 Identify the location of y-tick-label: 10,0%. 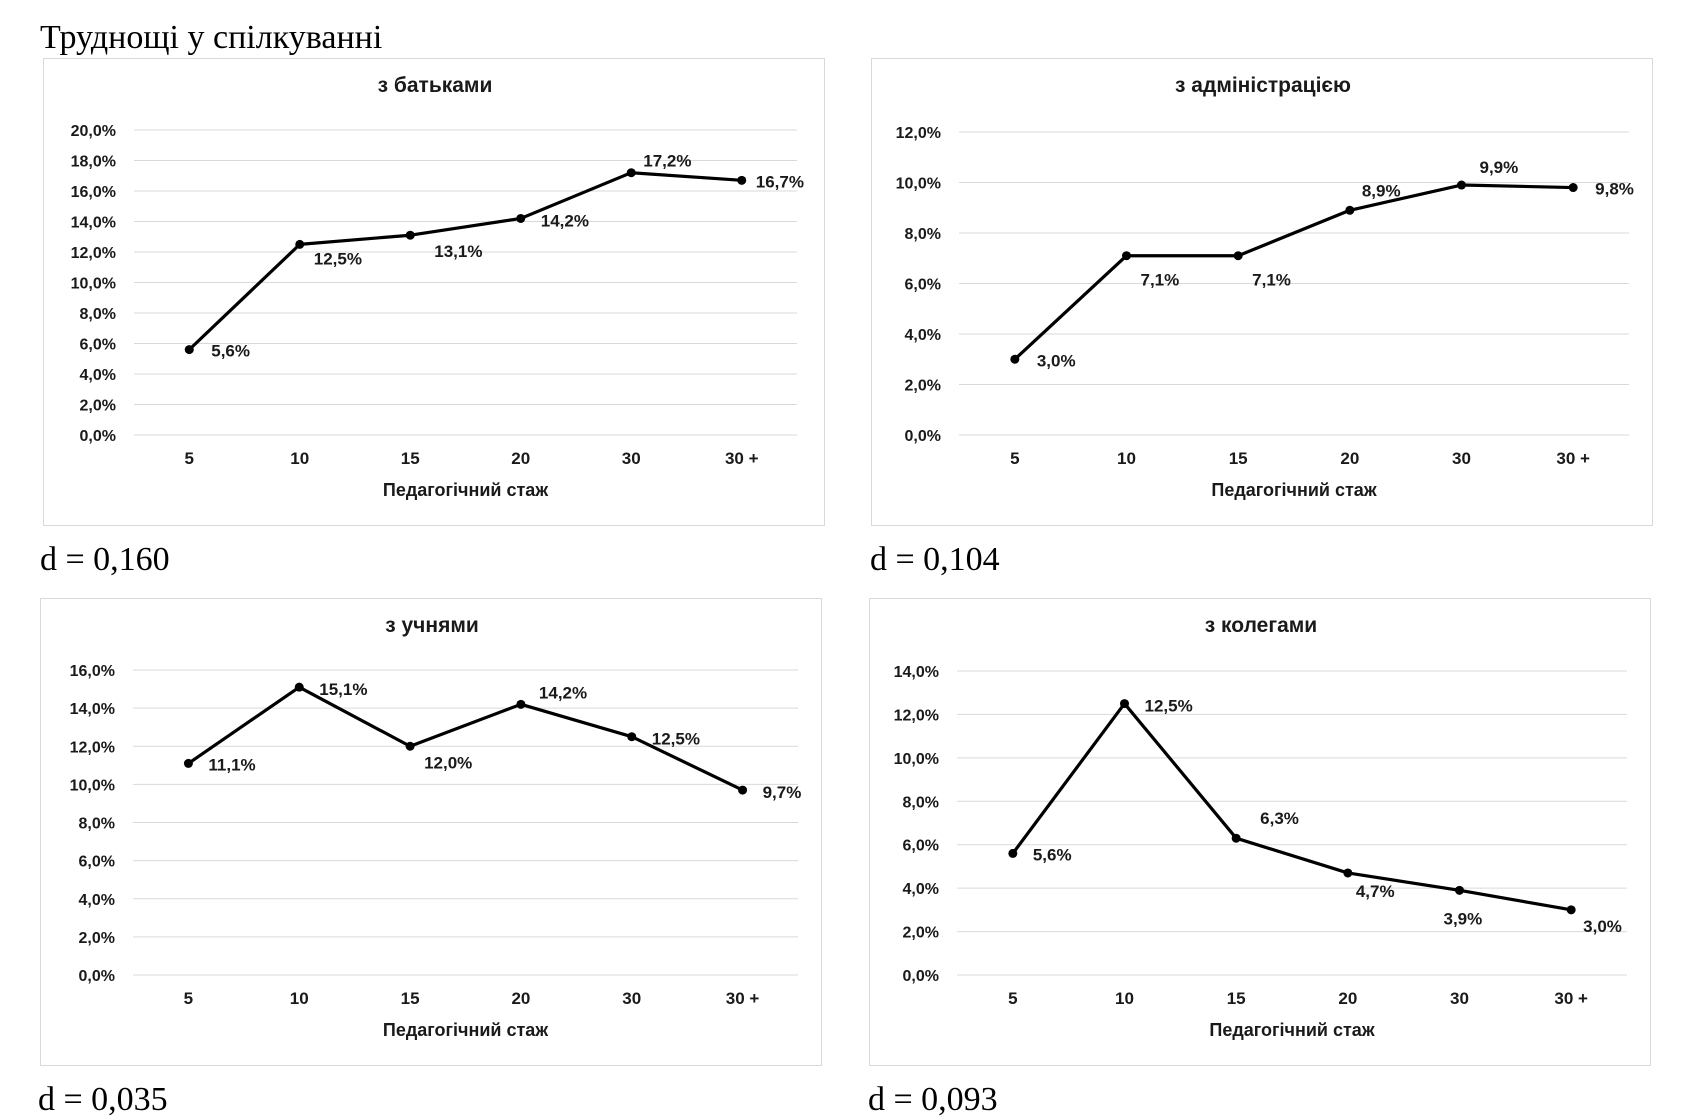
(916, 759).